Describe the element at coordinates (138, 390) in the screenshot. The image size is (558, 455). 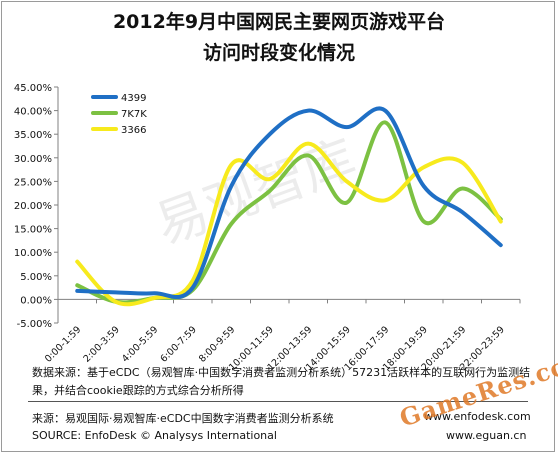
I see `data-note-line2: 果，并结合cookie跟踪的方式综合分析所得` at that location.